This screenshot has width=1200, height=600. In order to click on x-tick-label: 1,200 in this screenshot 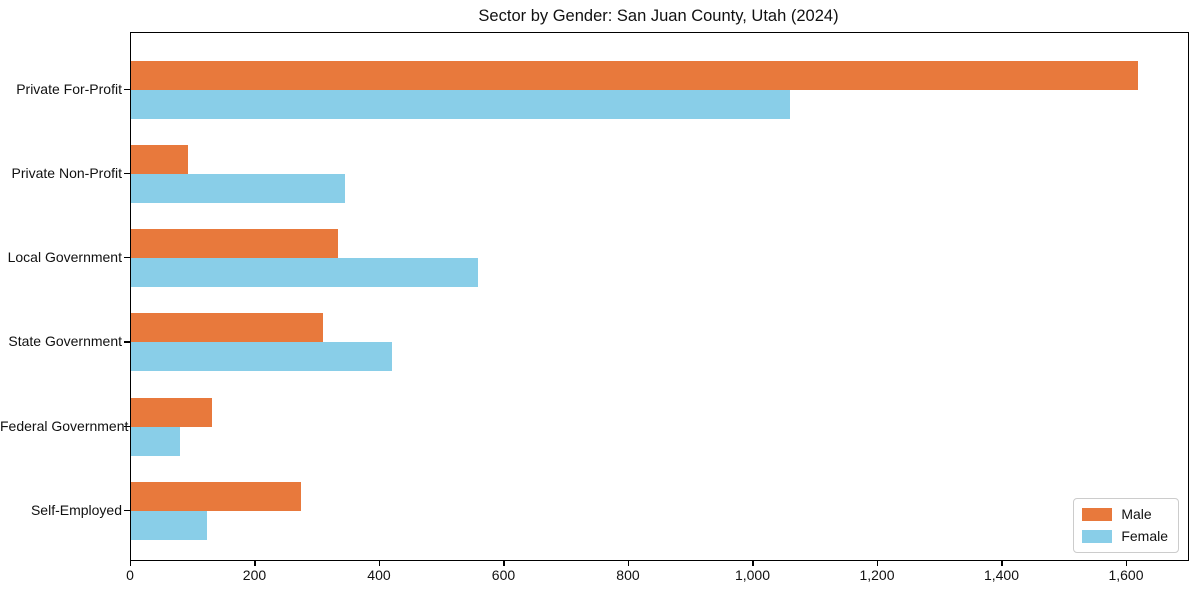, I will do `click(877, 575)`.